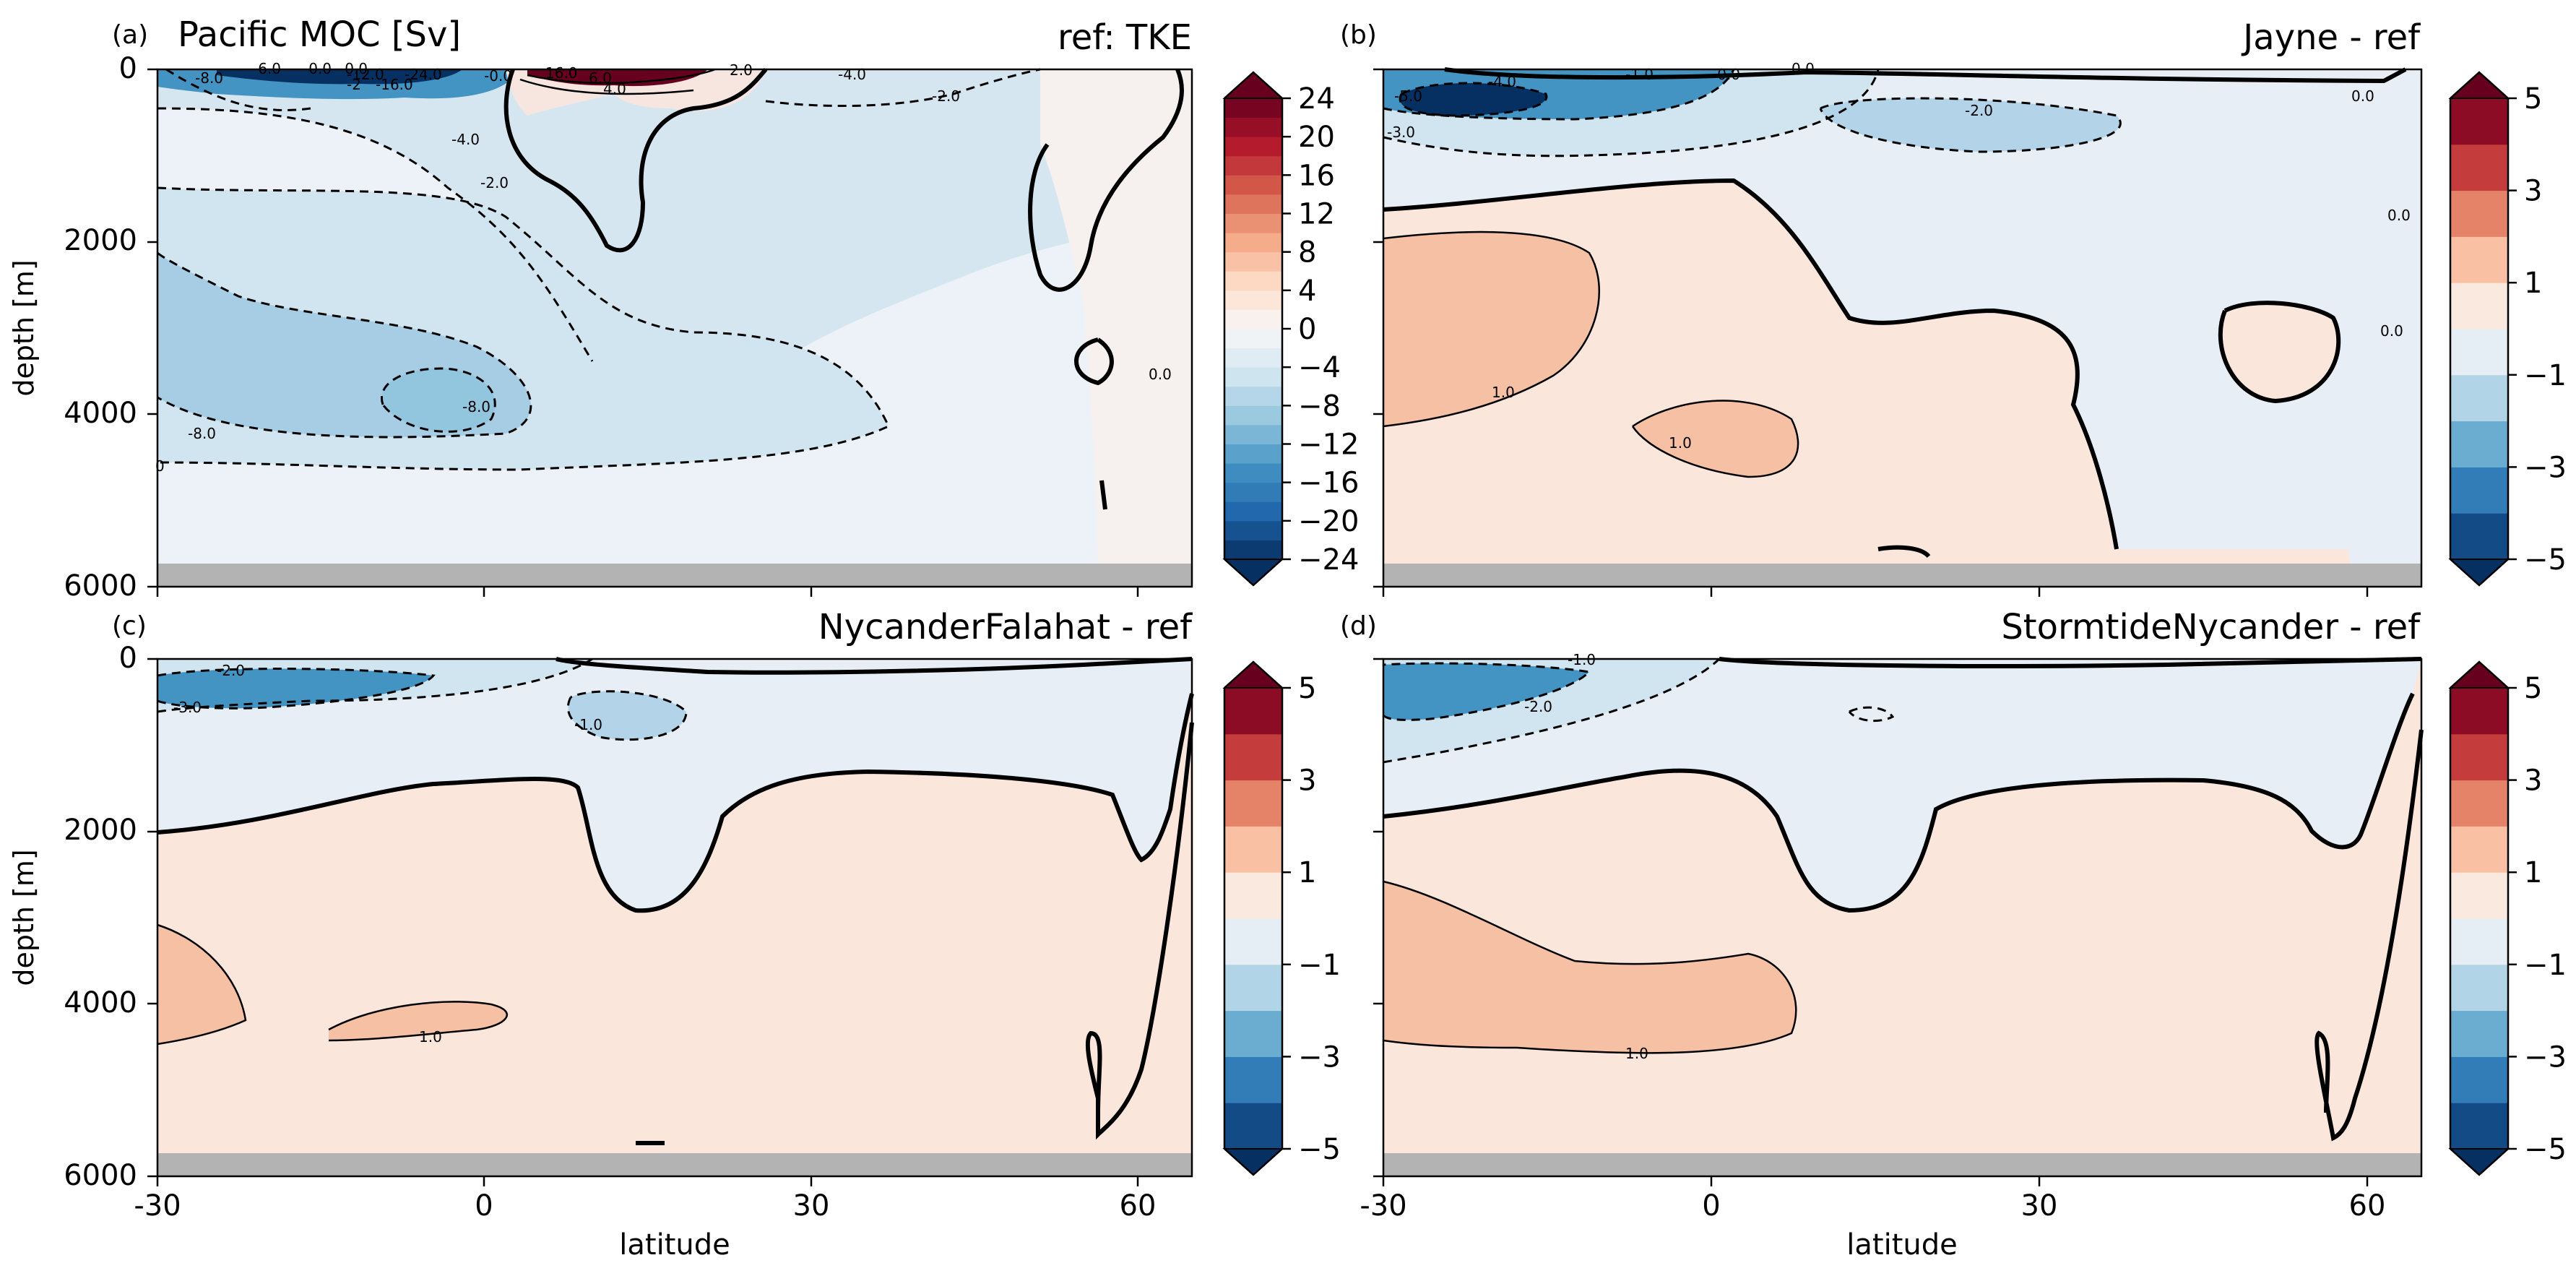 The height and width of the screenshot is (1263, 2576). Describe the element at coordinates (484, 1206) in the screenshot. I see `x-tick: 0` at that location.